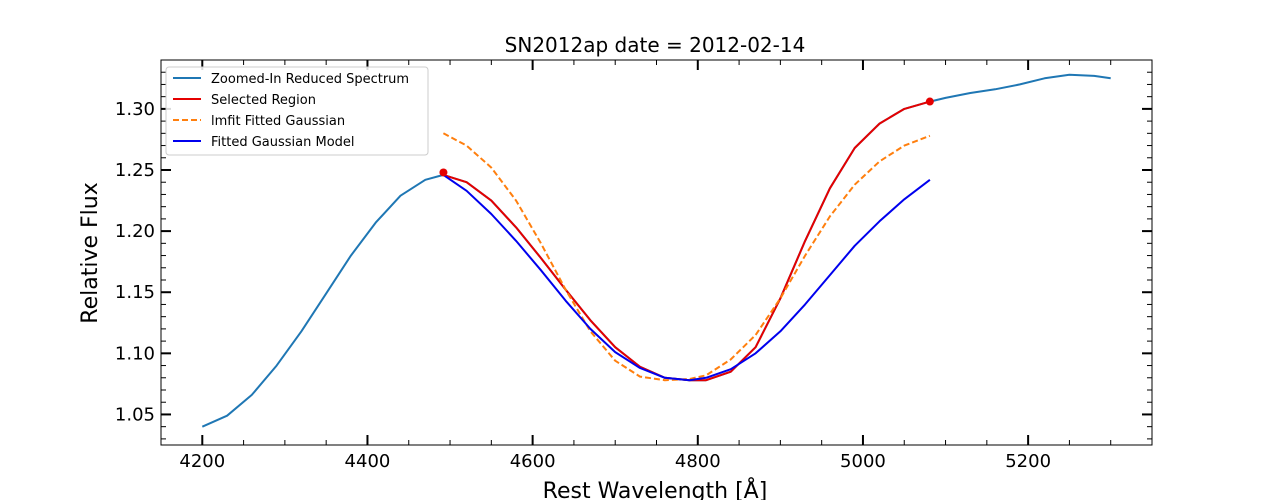 The width and height of the screenshot is (1280, 500). What do you see at coordinates (533, 461) in the screenshot?
I see `x-tick-label: 4600` at bounding box center [533, 461].